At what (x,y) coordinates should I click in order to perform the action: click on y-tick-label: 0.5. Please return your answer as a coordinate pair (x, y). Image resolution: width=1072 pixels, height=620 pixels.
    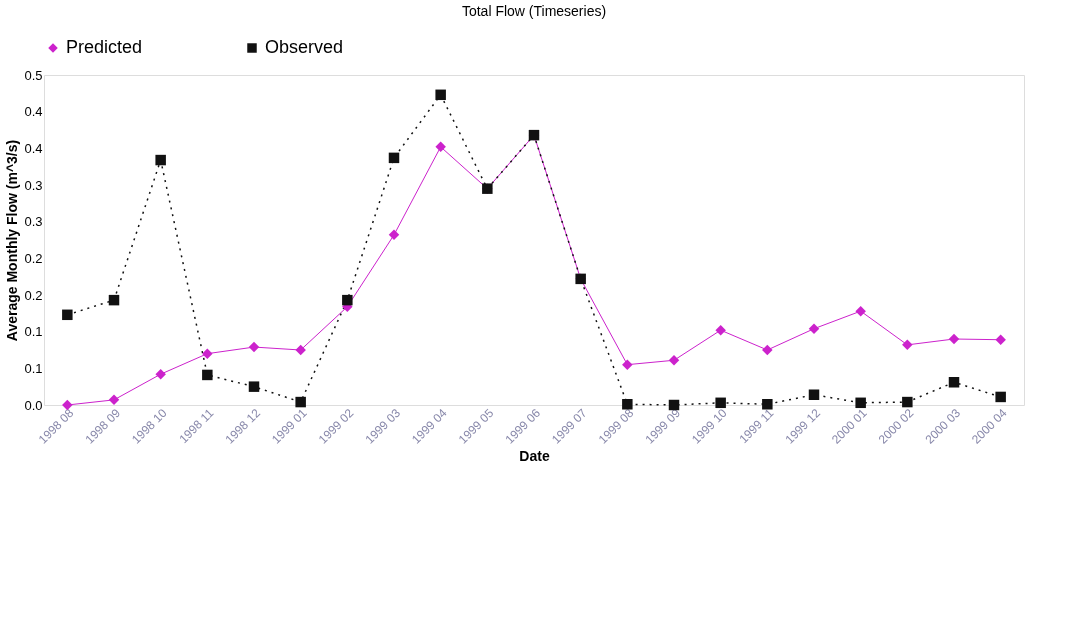
    Looking at the image, I should click on (33, 75).